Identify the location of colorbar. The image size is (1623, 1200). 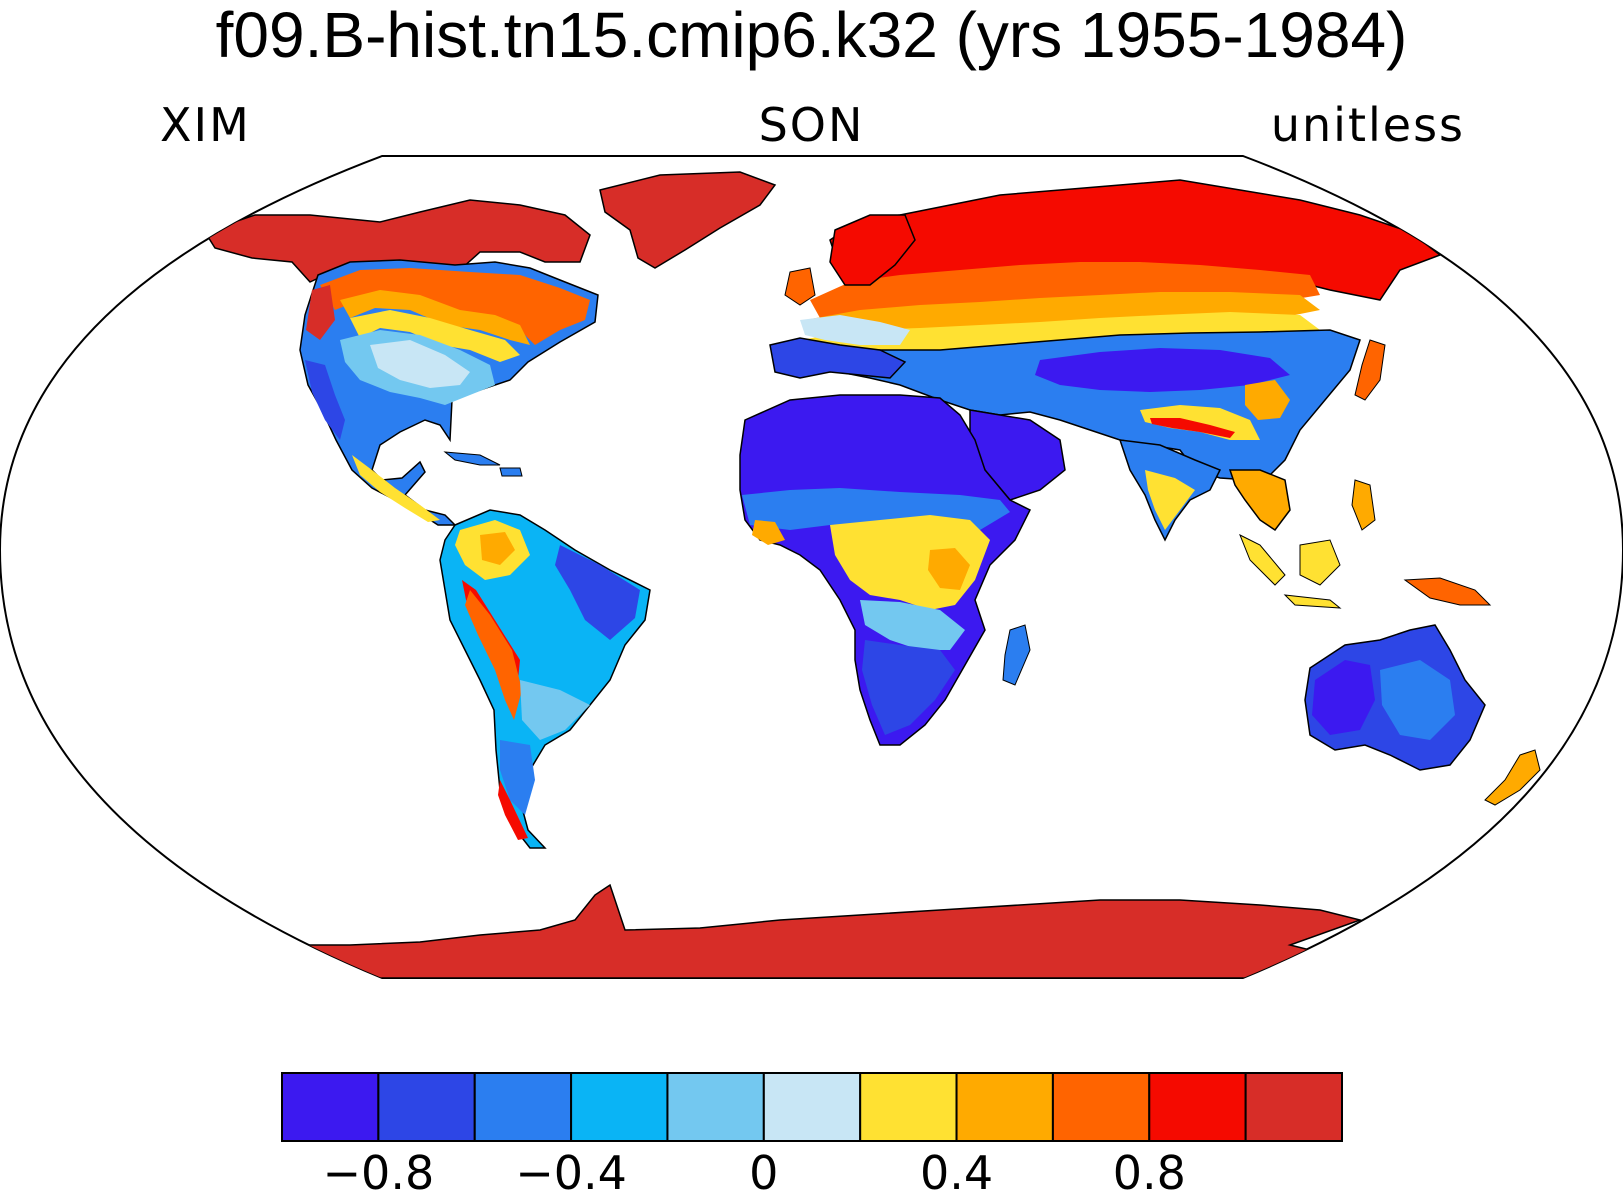
(812, 1107).